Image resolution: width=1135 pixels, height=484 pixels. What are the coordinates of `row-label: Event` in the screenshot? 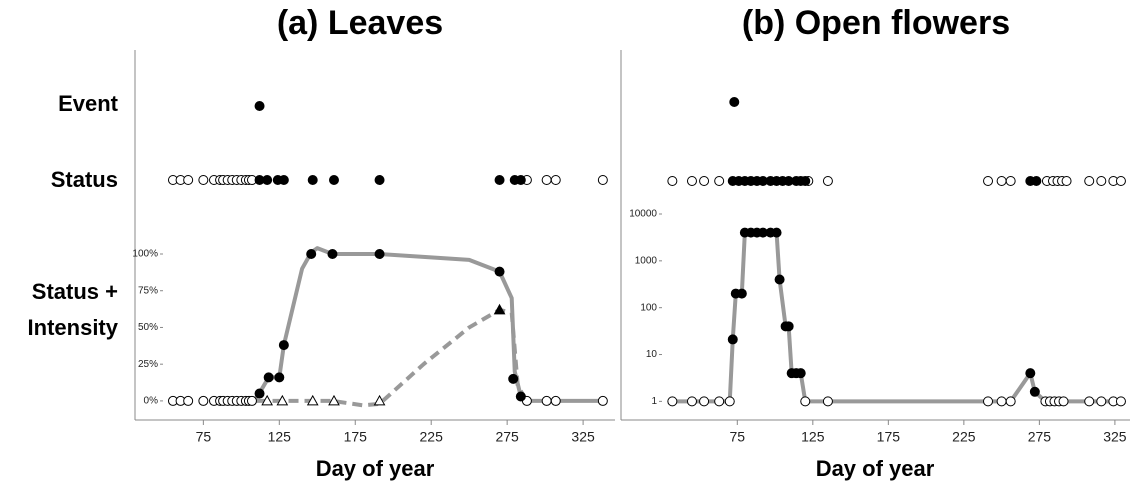 It's located at (88, 103).